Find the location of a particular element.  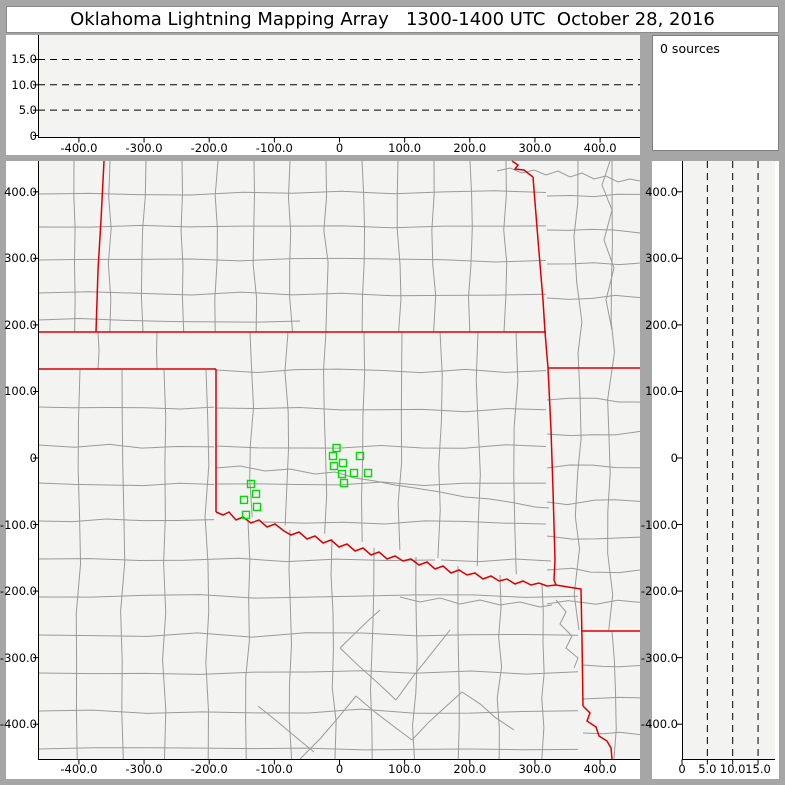

sources-count-label: 0 sources is located at coordinates (690, 48).